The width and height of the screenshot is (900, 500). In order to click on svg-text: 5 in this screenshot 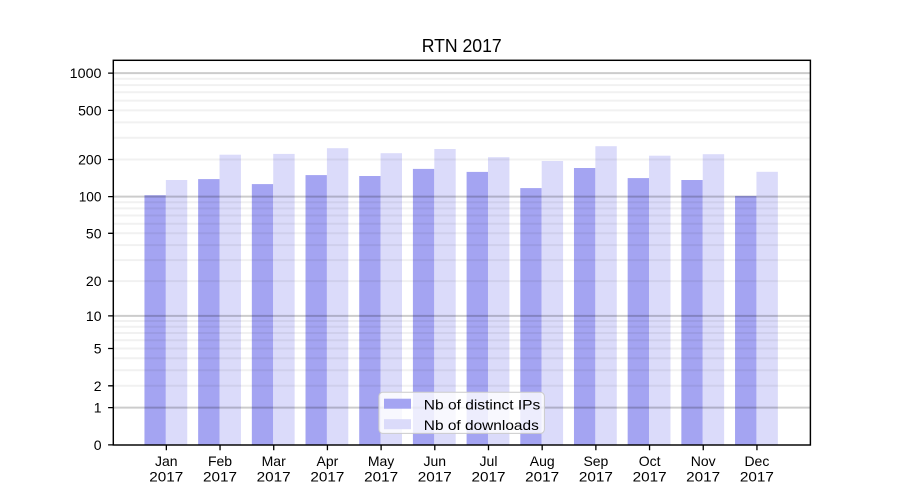, I will do `click(98, 349)`.